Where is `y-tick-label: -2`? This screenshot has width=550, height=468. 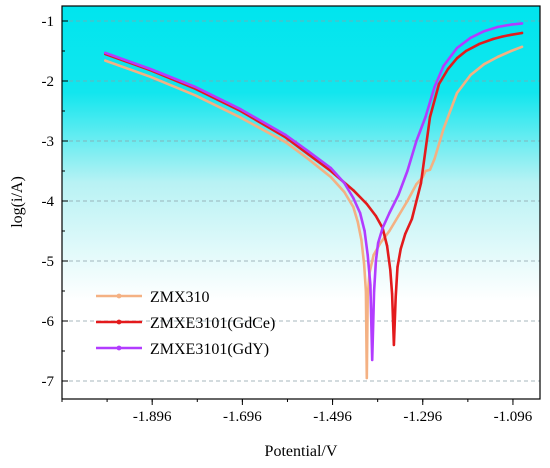 y-tick-label: -2 is located at coordinates (48, 82).